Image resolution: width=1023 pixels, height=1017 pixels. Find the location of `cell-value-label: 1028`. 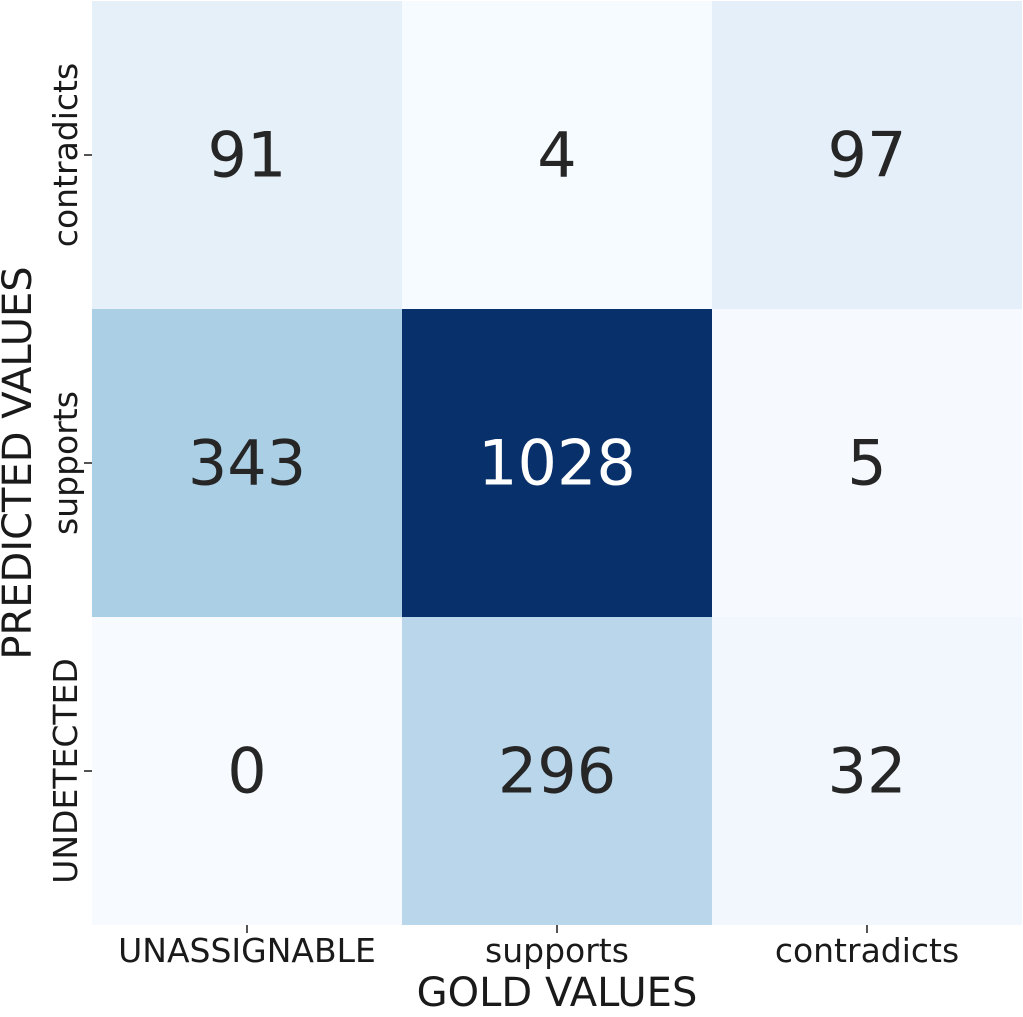

cell-value-label: 1028 is located at coordinates (557, 463).